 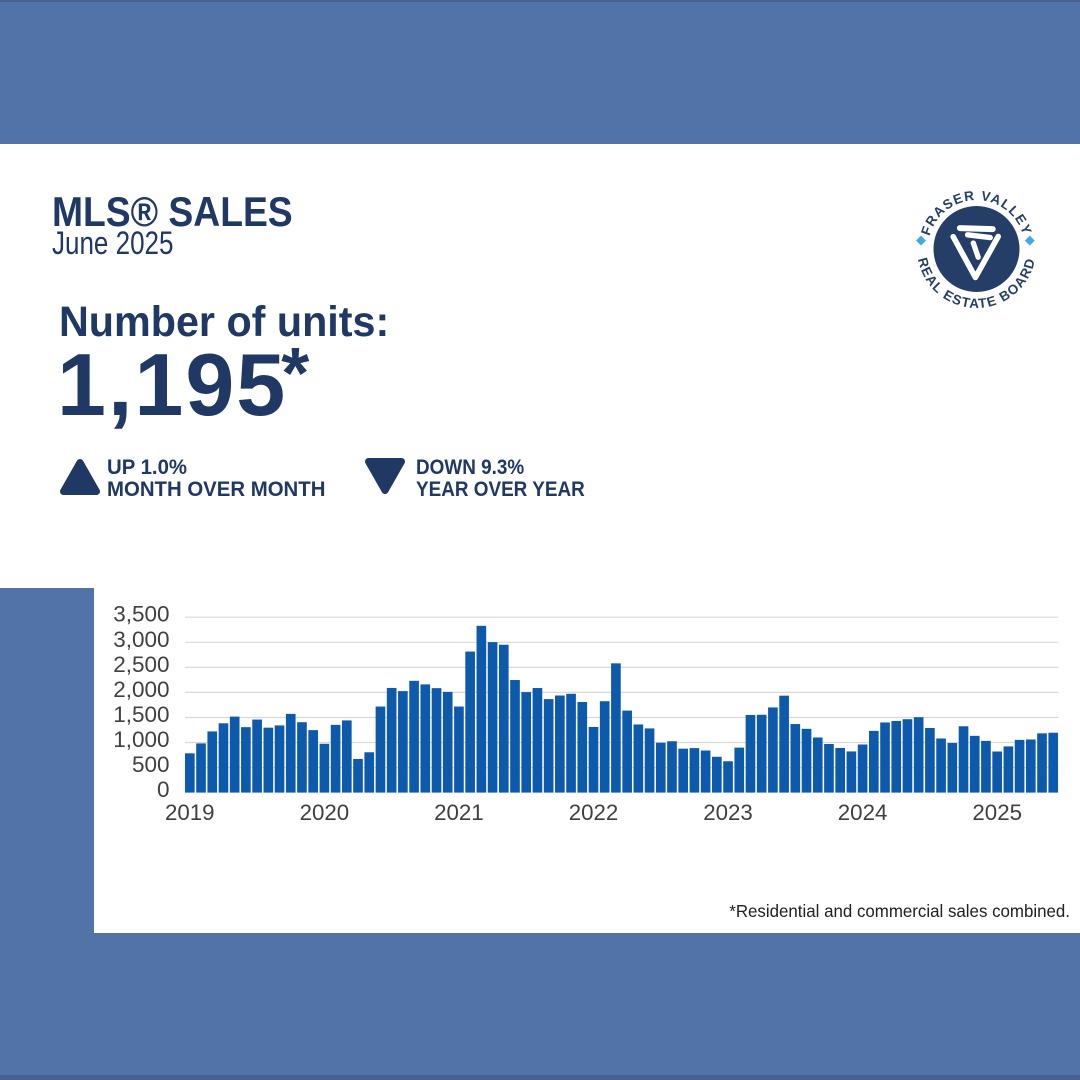 What do you see at coordinates (151, 764) in the screenshot?
I see `svg-text: 500` at bounding box center [151, 764].